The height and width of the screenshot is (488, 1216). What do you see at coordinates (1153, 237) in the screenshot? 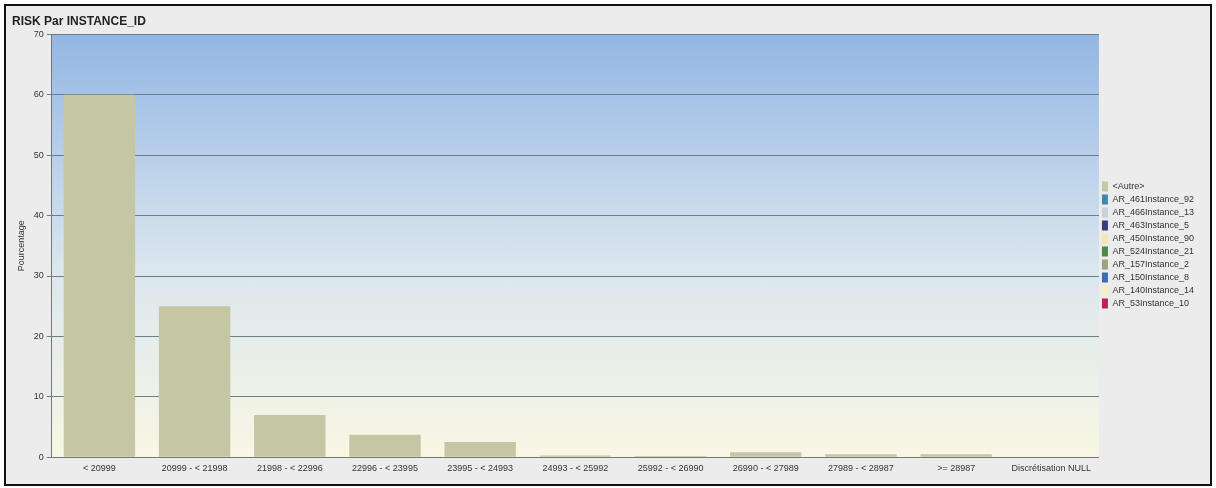
I see `legend-label: AR_450Instance_90` at bounding box center [1153, 237].